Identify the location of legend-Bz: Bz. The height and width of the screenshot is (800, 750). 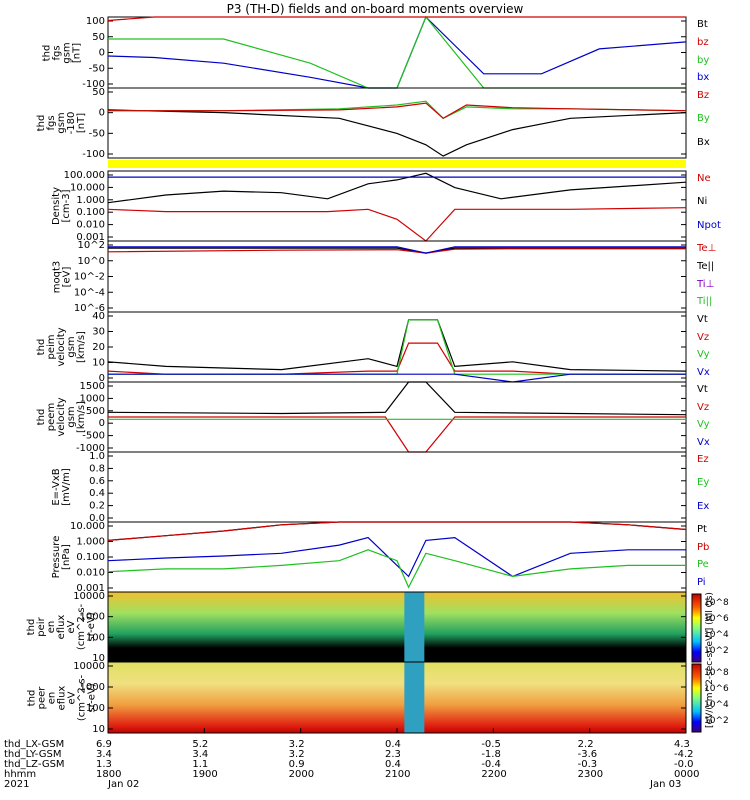
(703, 95).